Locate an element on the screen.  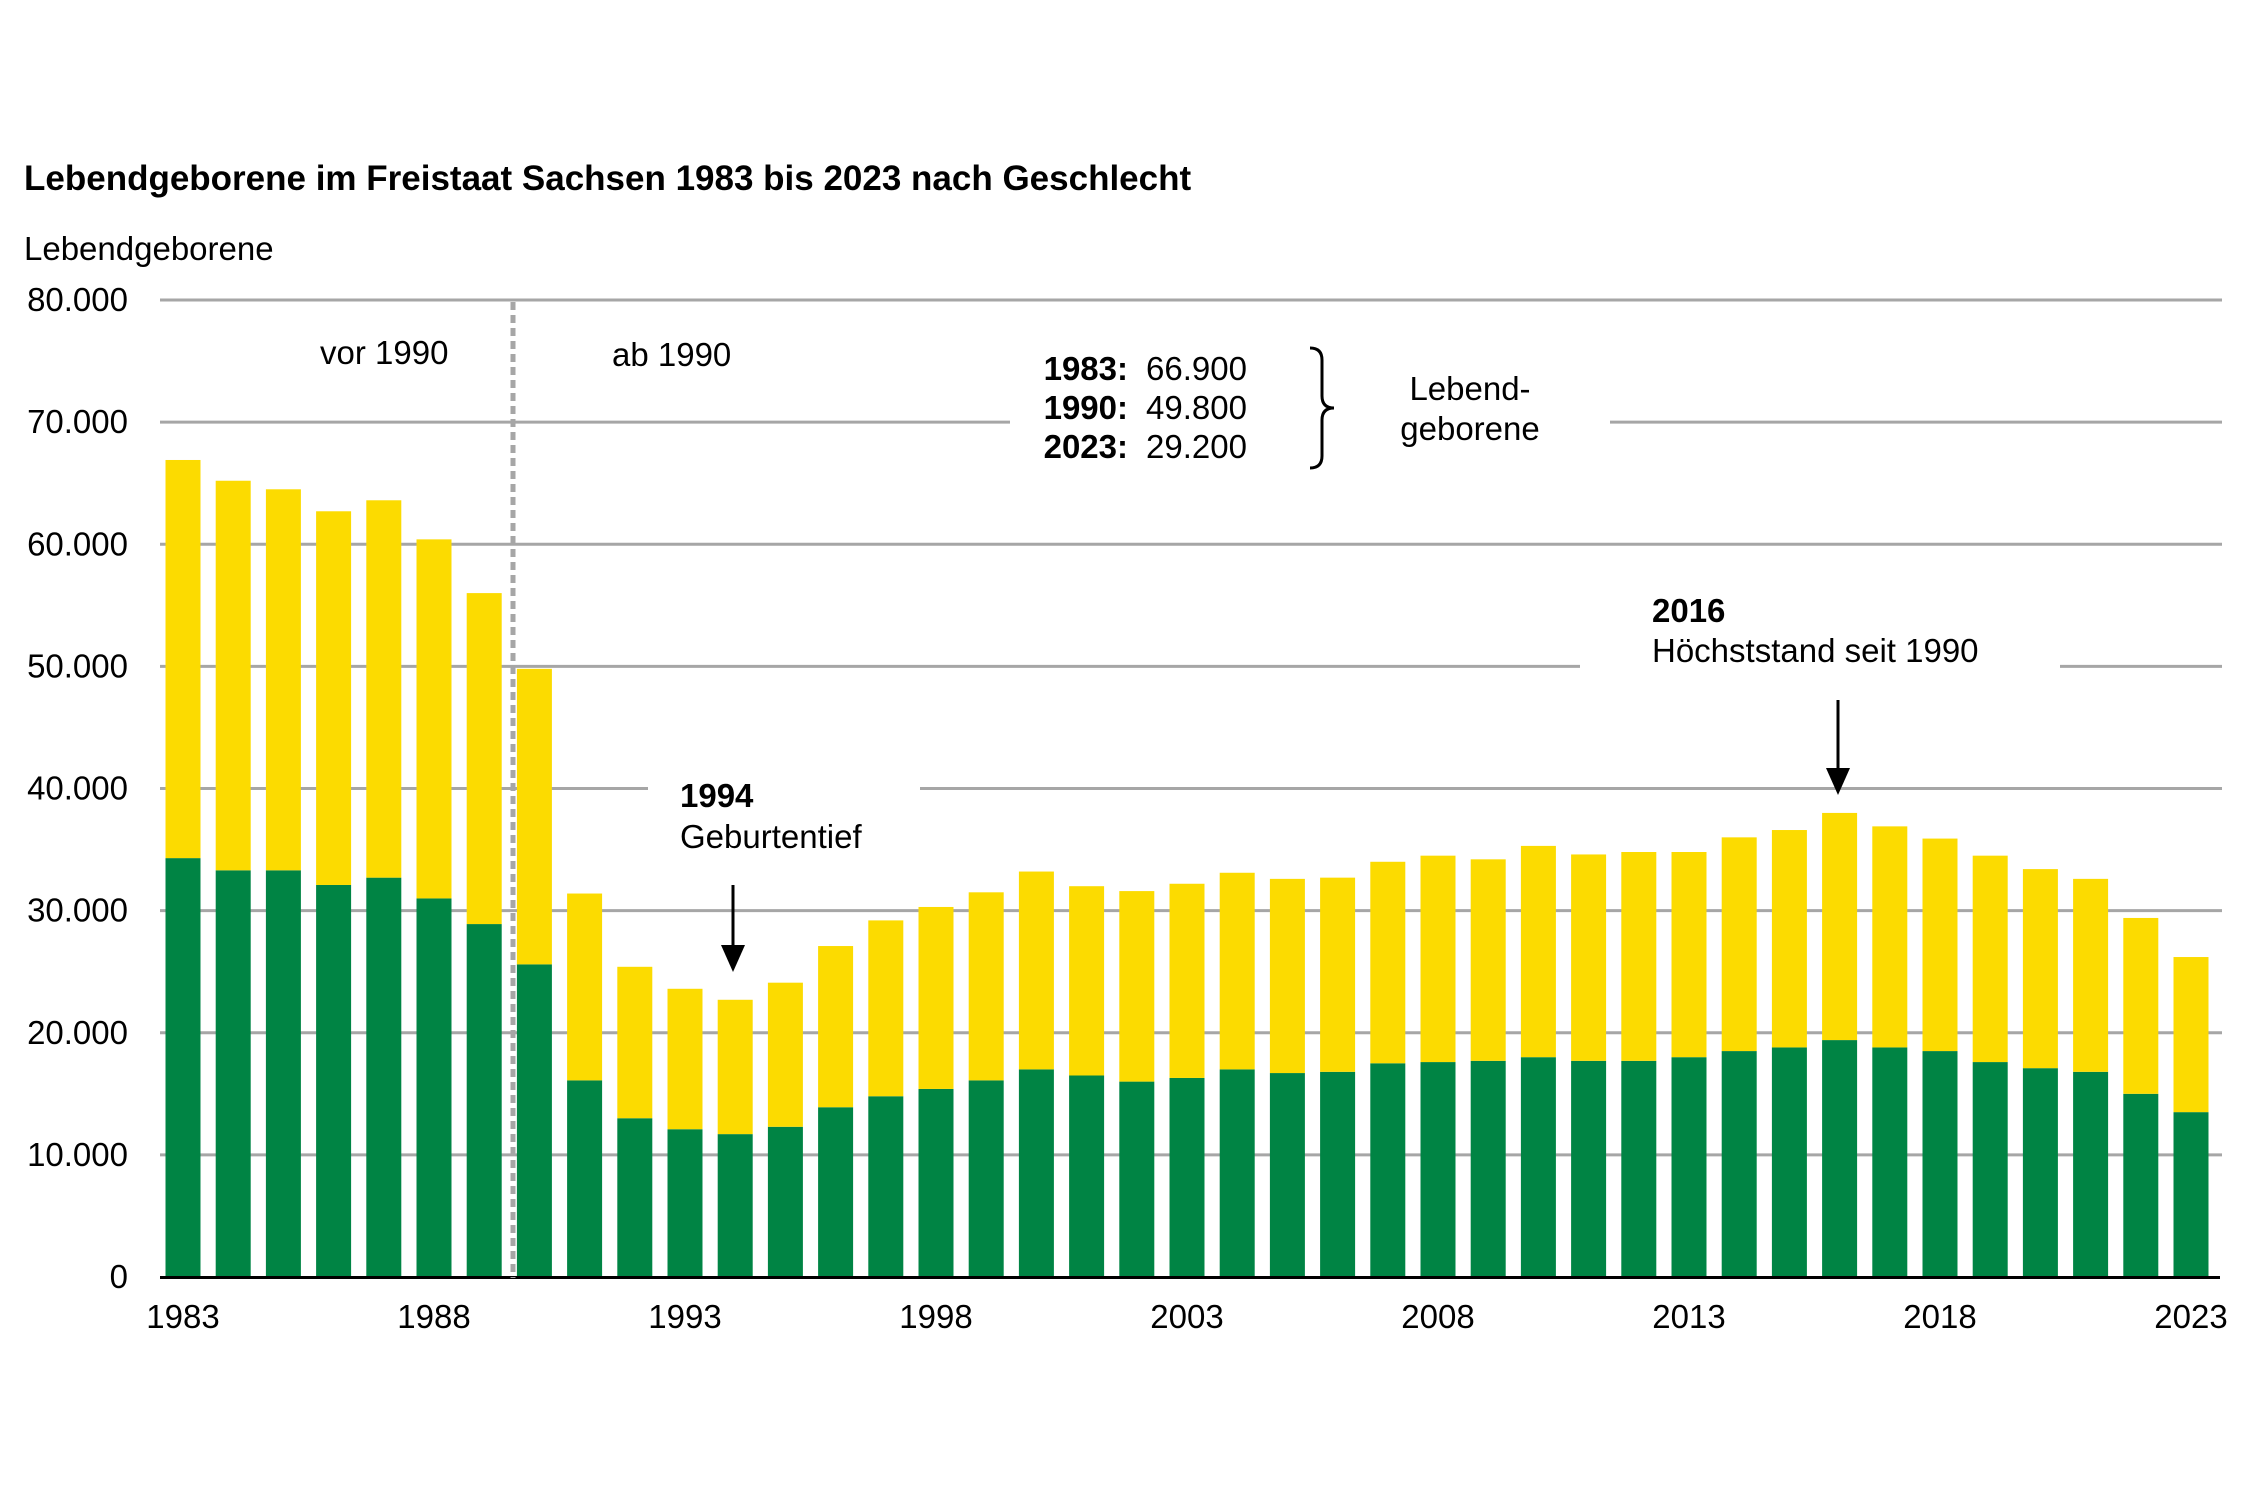
bar-lower-2019 is located at coordinates (1990, 1169).